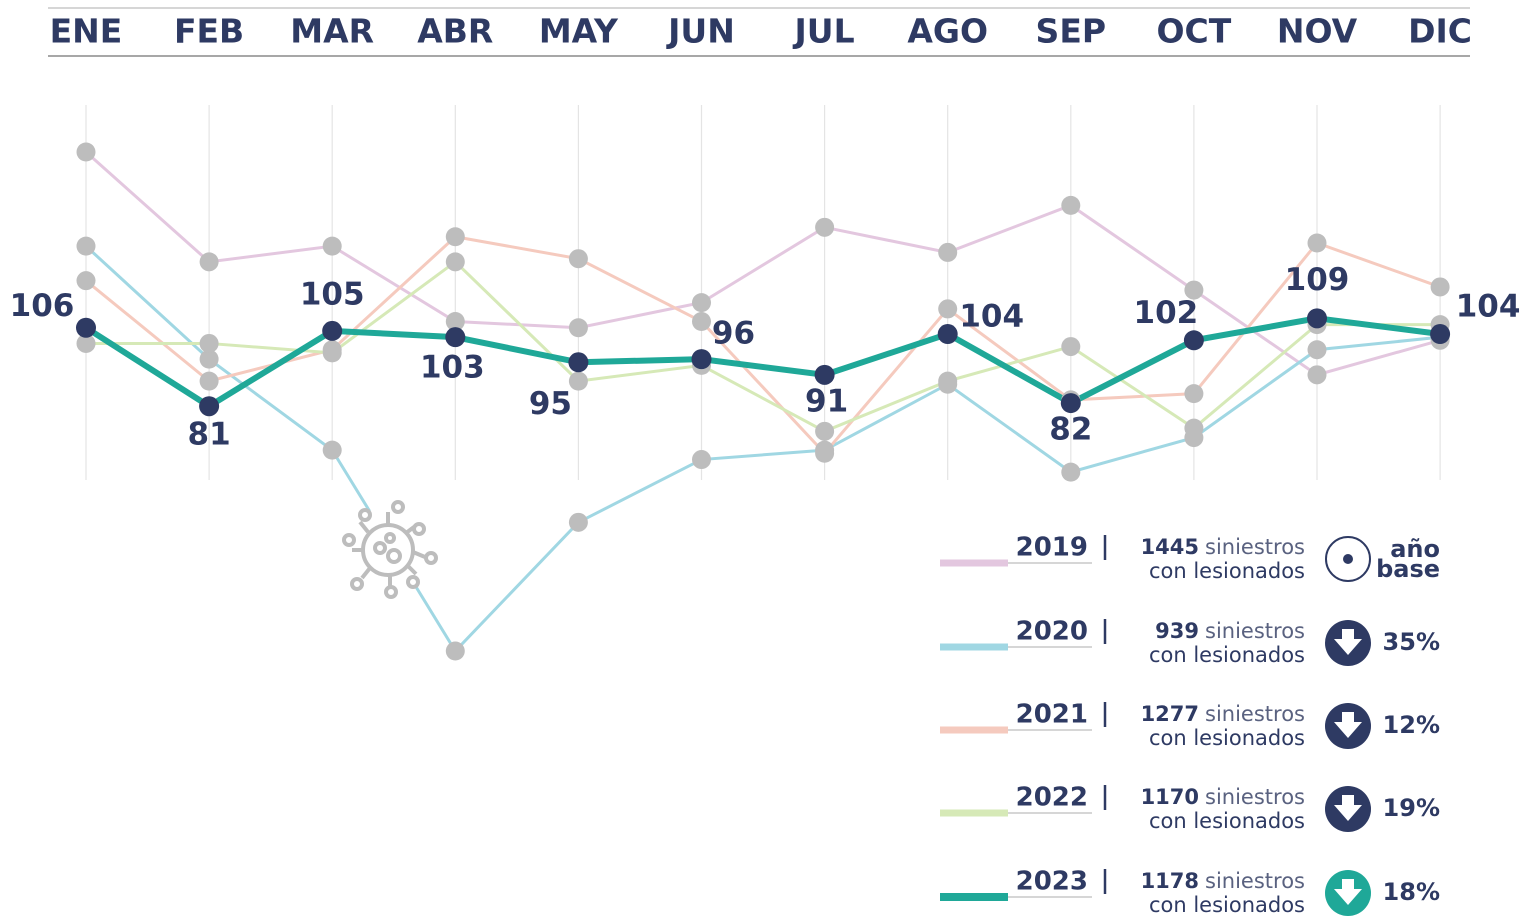  What do you see at coordinates (1070, 430) in the screenshot?
I see `data-label: 82` at bounding box center [1070, 430].